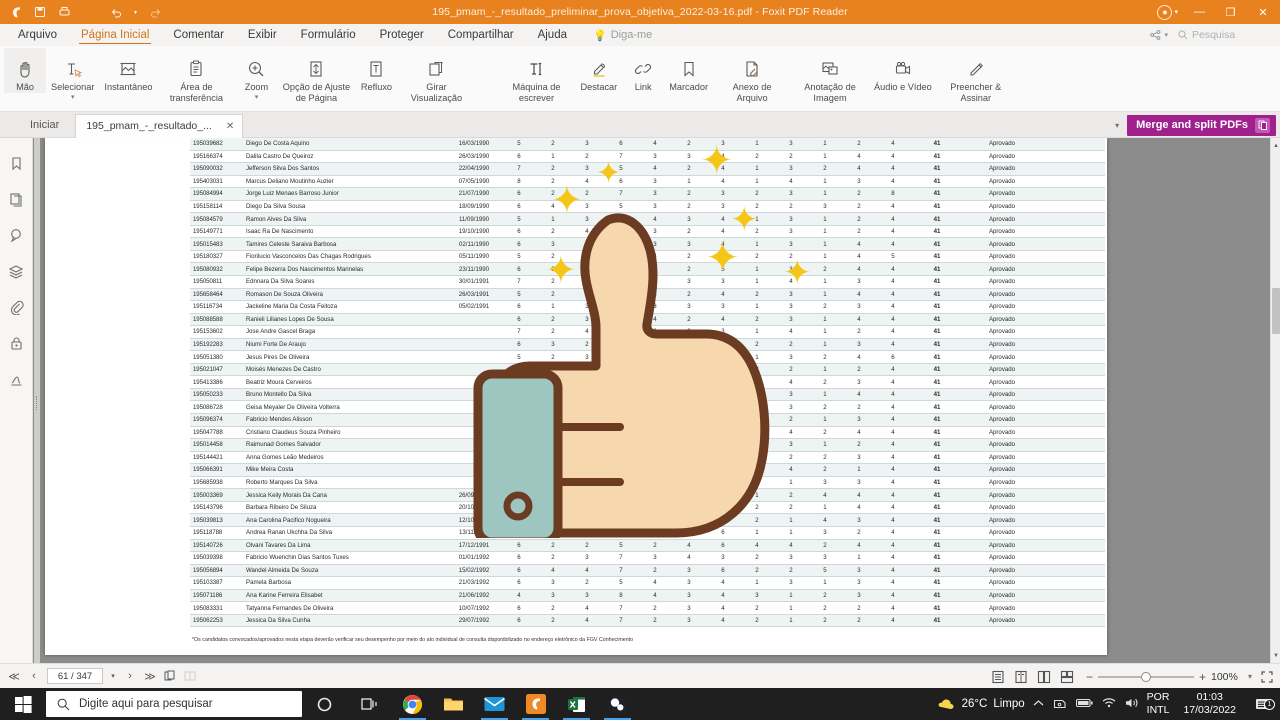  I want to click on zoom-dropdown-caret-icon: ▾, so click(1249, 676).